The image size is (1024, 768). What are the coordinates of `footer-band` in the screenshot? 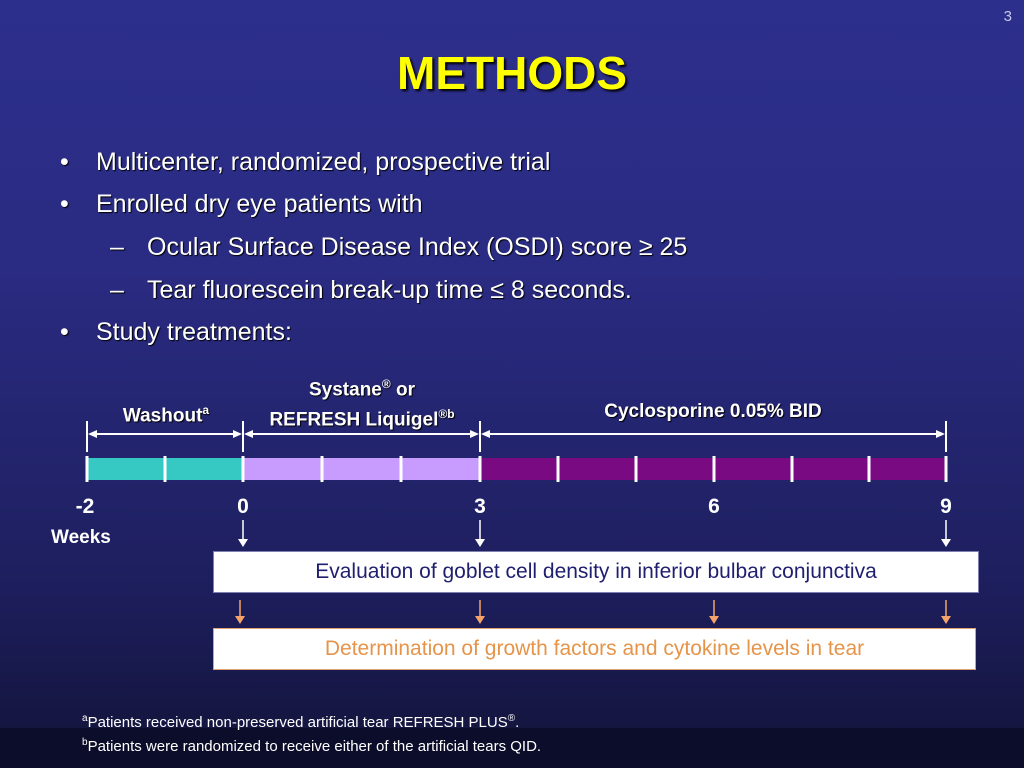 It's located at (512, 748).